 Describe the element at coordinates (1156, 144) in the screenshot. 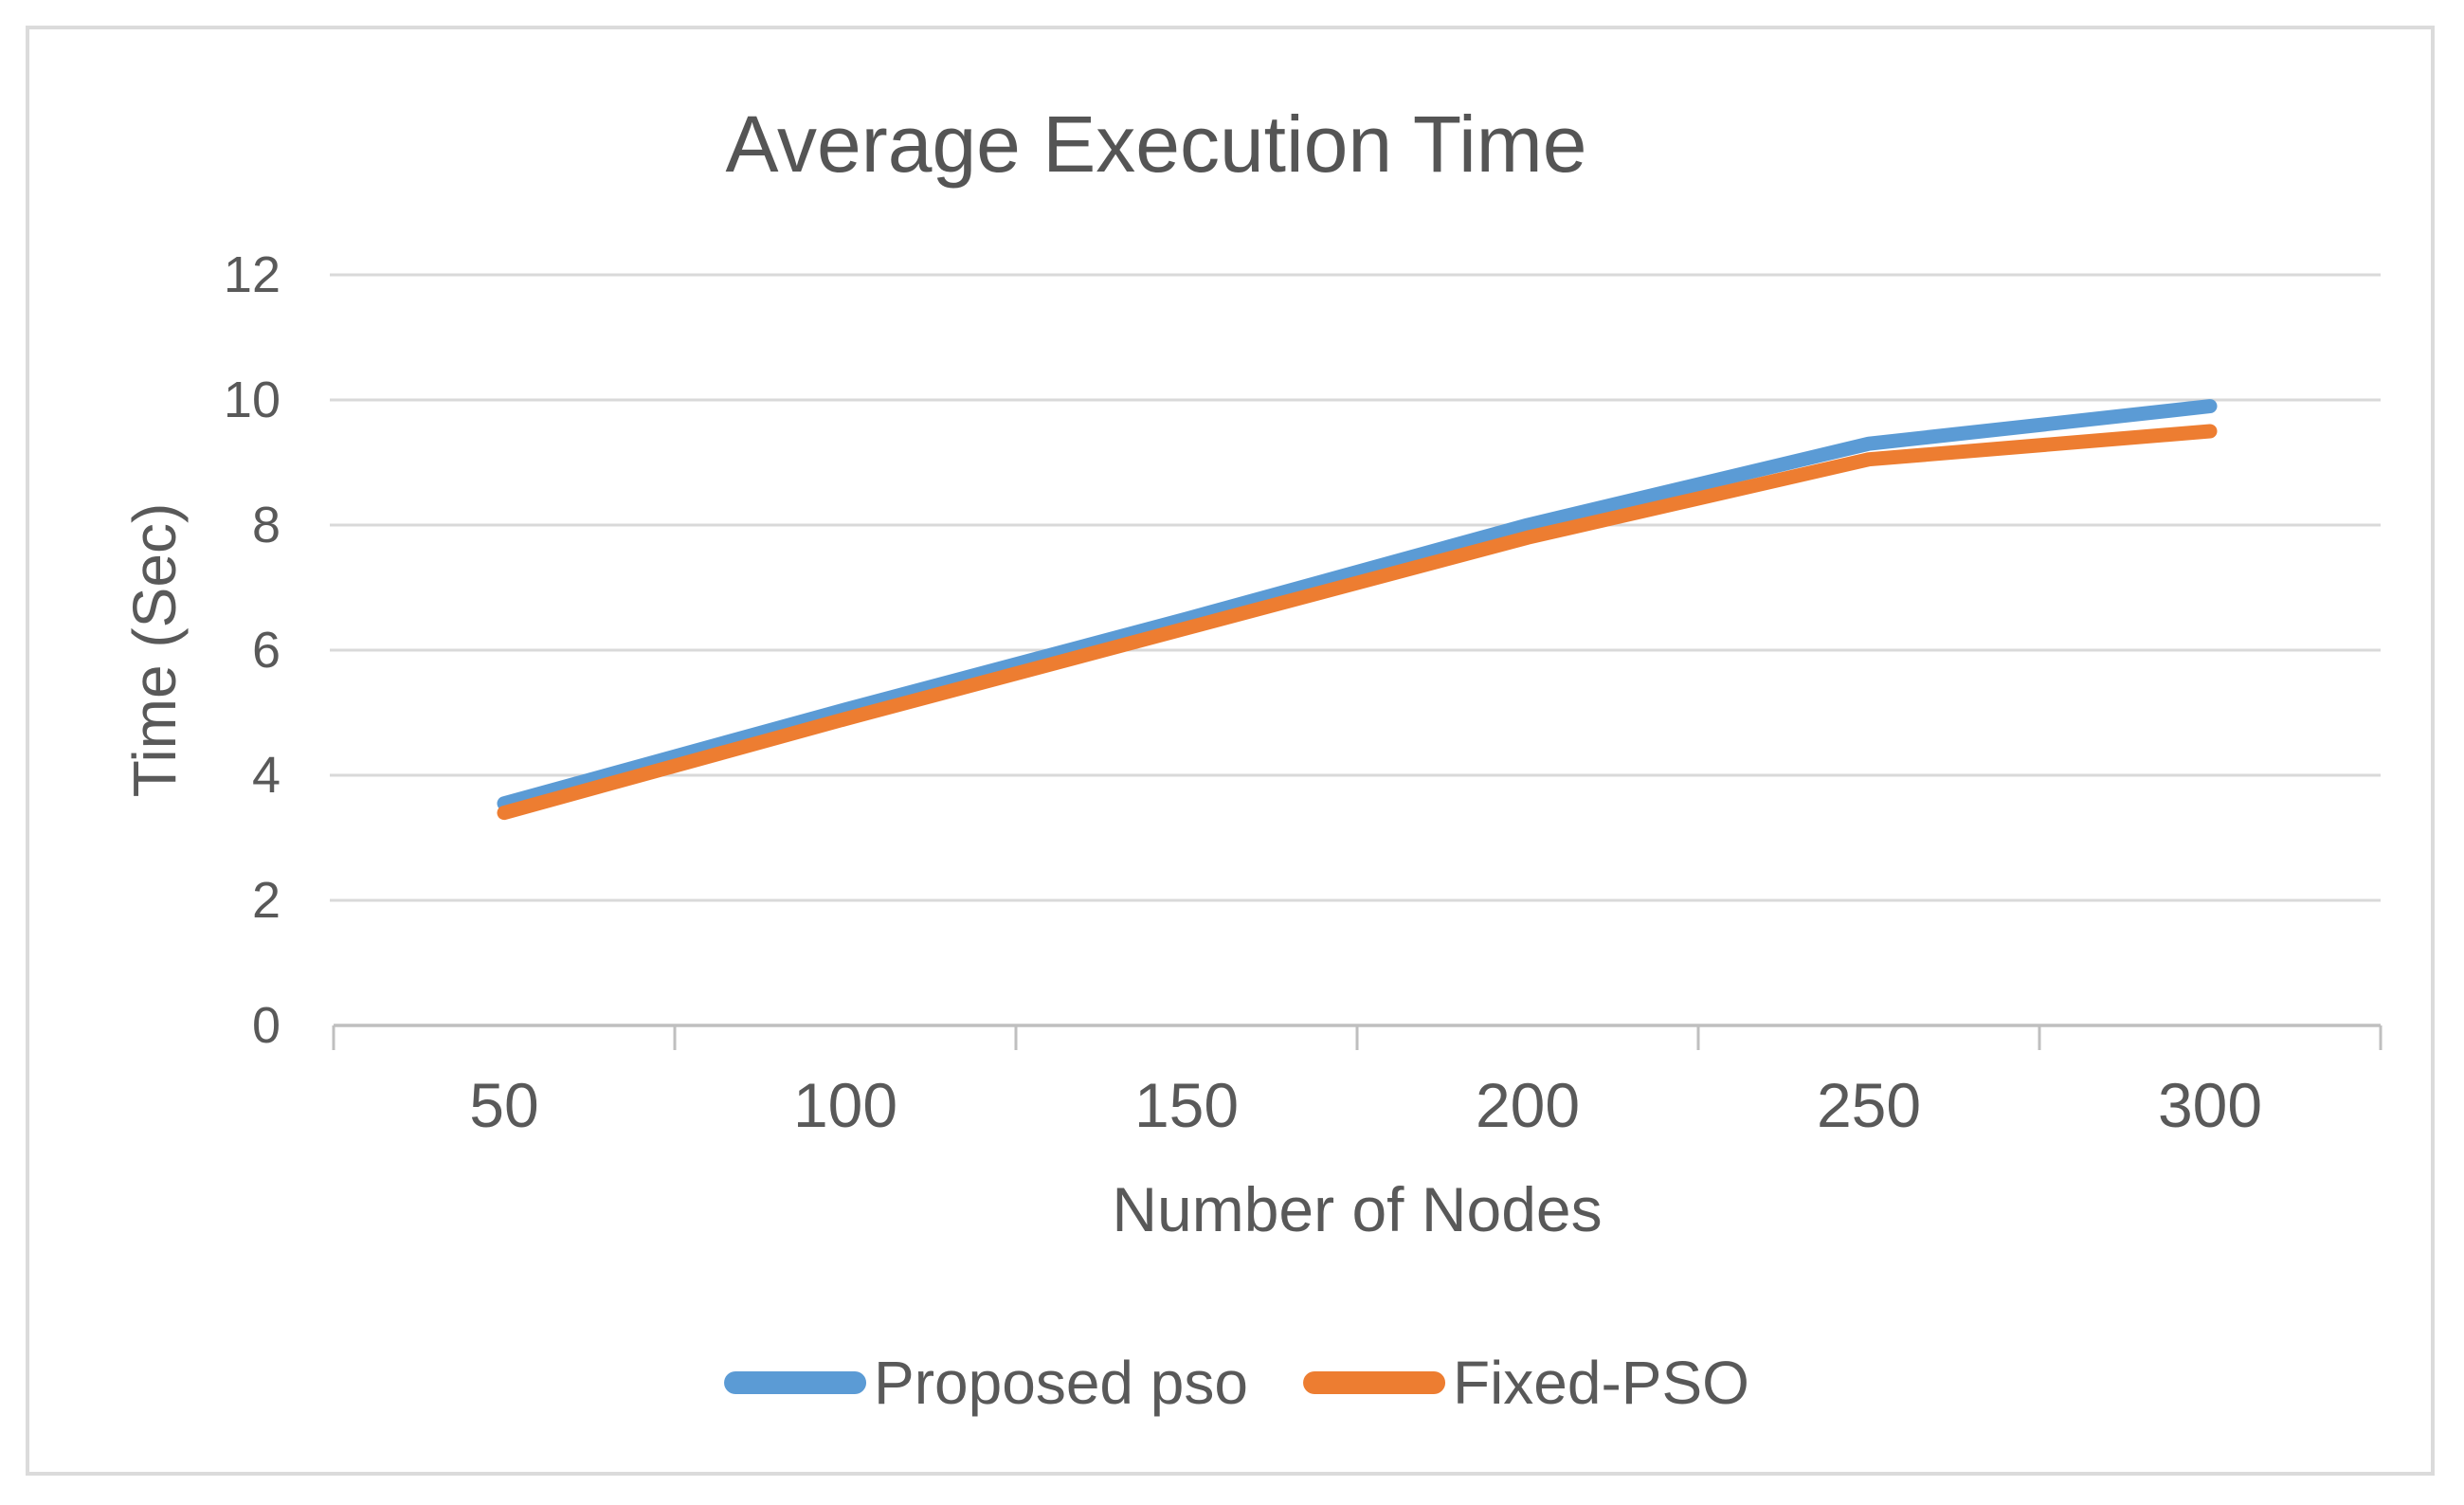

I see `chart-title: Average Execution Time` at that location.